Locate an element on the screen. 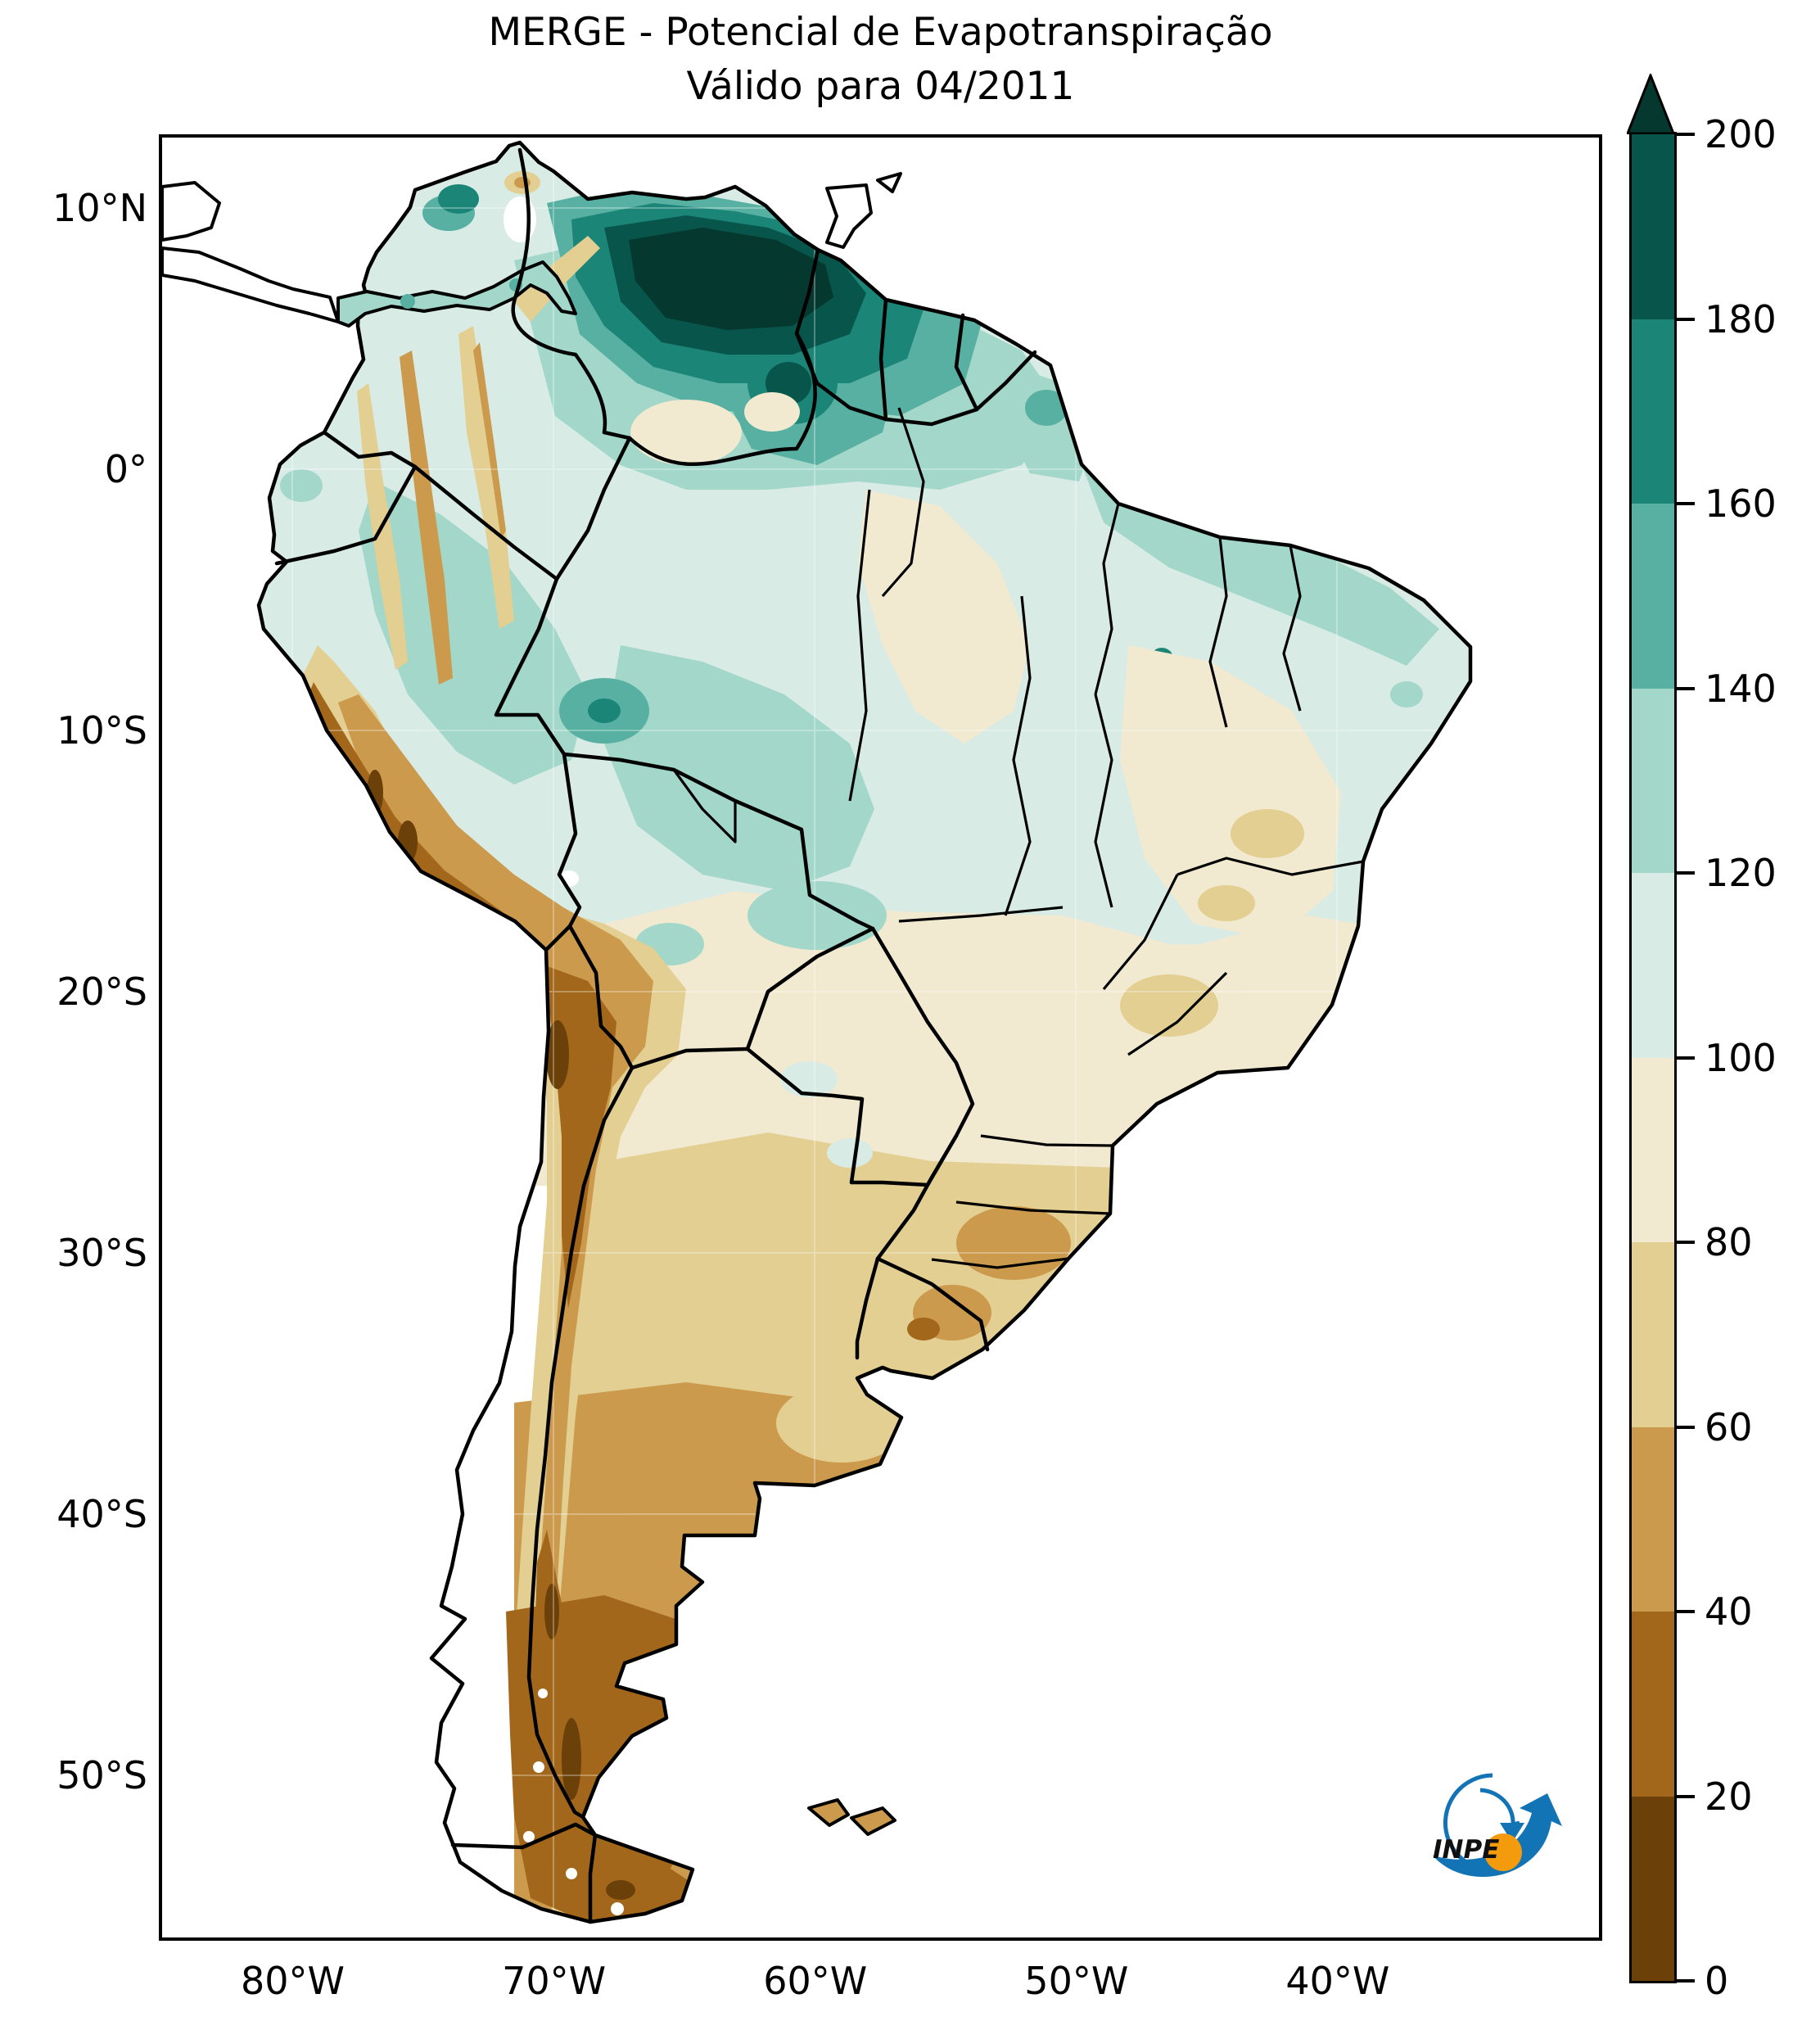 The height and width of the screenshot is (2030, 1820). colorbar is located at coordinates (1653, 1057).